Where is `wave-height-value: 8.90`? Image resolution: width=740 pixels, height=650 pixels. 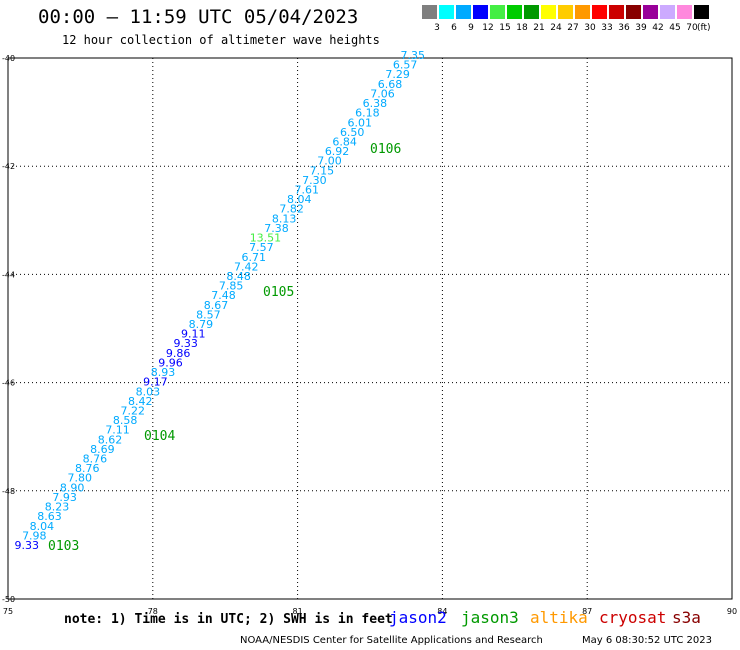 wave-height-value: 8.90 is located at coordinates (72, 487).